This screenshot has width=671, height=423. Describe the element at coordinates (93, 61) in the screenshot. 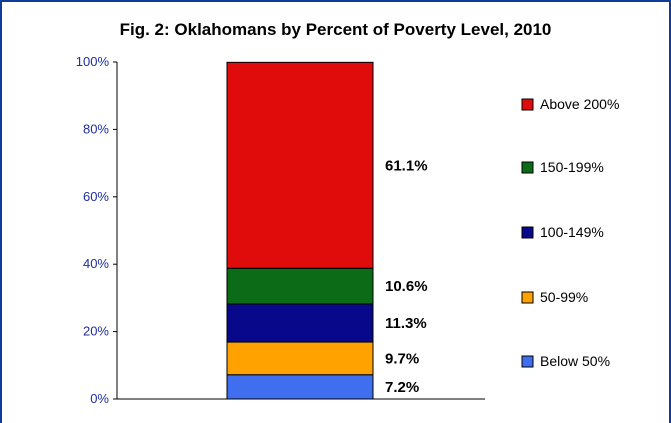

I see `y-tick-label: 100%` at that location.